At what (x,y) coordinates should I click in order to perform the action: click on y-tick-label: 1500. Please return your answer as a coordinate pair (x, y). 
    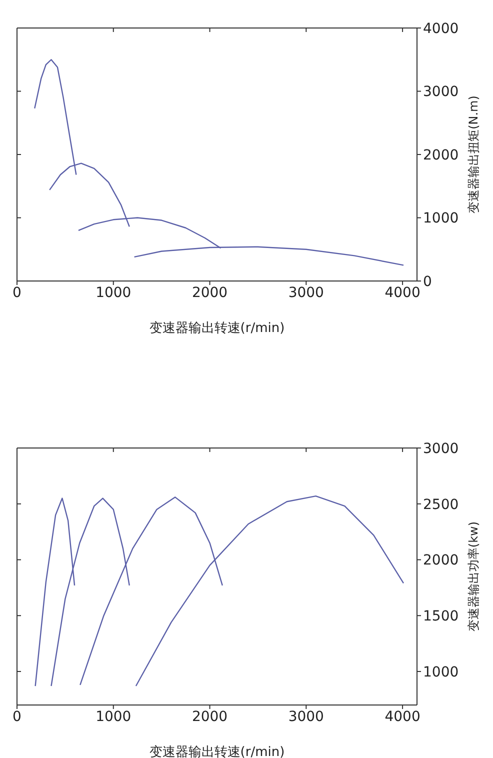
    Looking at the image, I should click on (441, 616).